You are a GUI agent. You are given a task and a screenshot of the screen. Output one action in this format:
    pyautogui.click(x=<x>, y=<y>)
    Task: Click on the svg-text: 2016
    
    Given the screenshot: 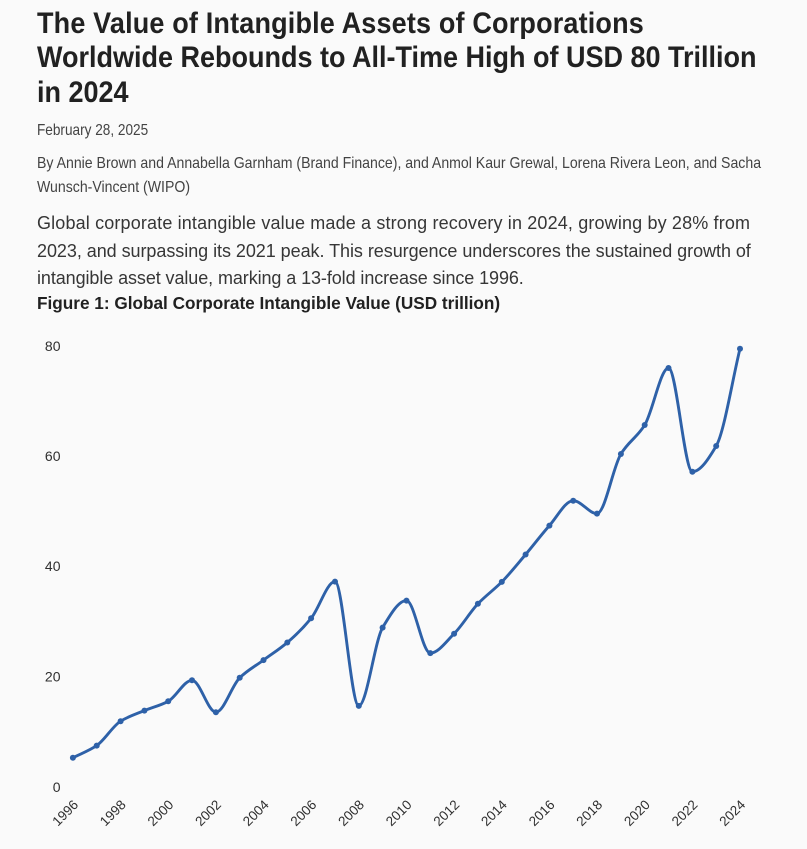 What is the action you would take?
    pyautogui.click(x=542, y=813)
    